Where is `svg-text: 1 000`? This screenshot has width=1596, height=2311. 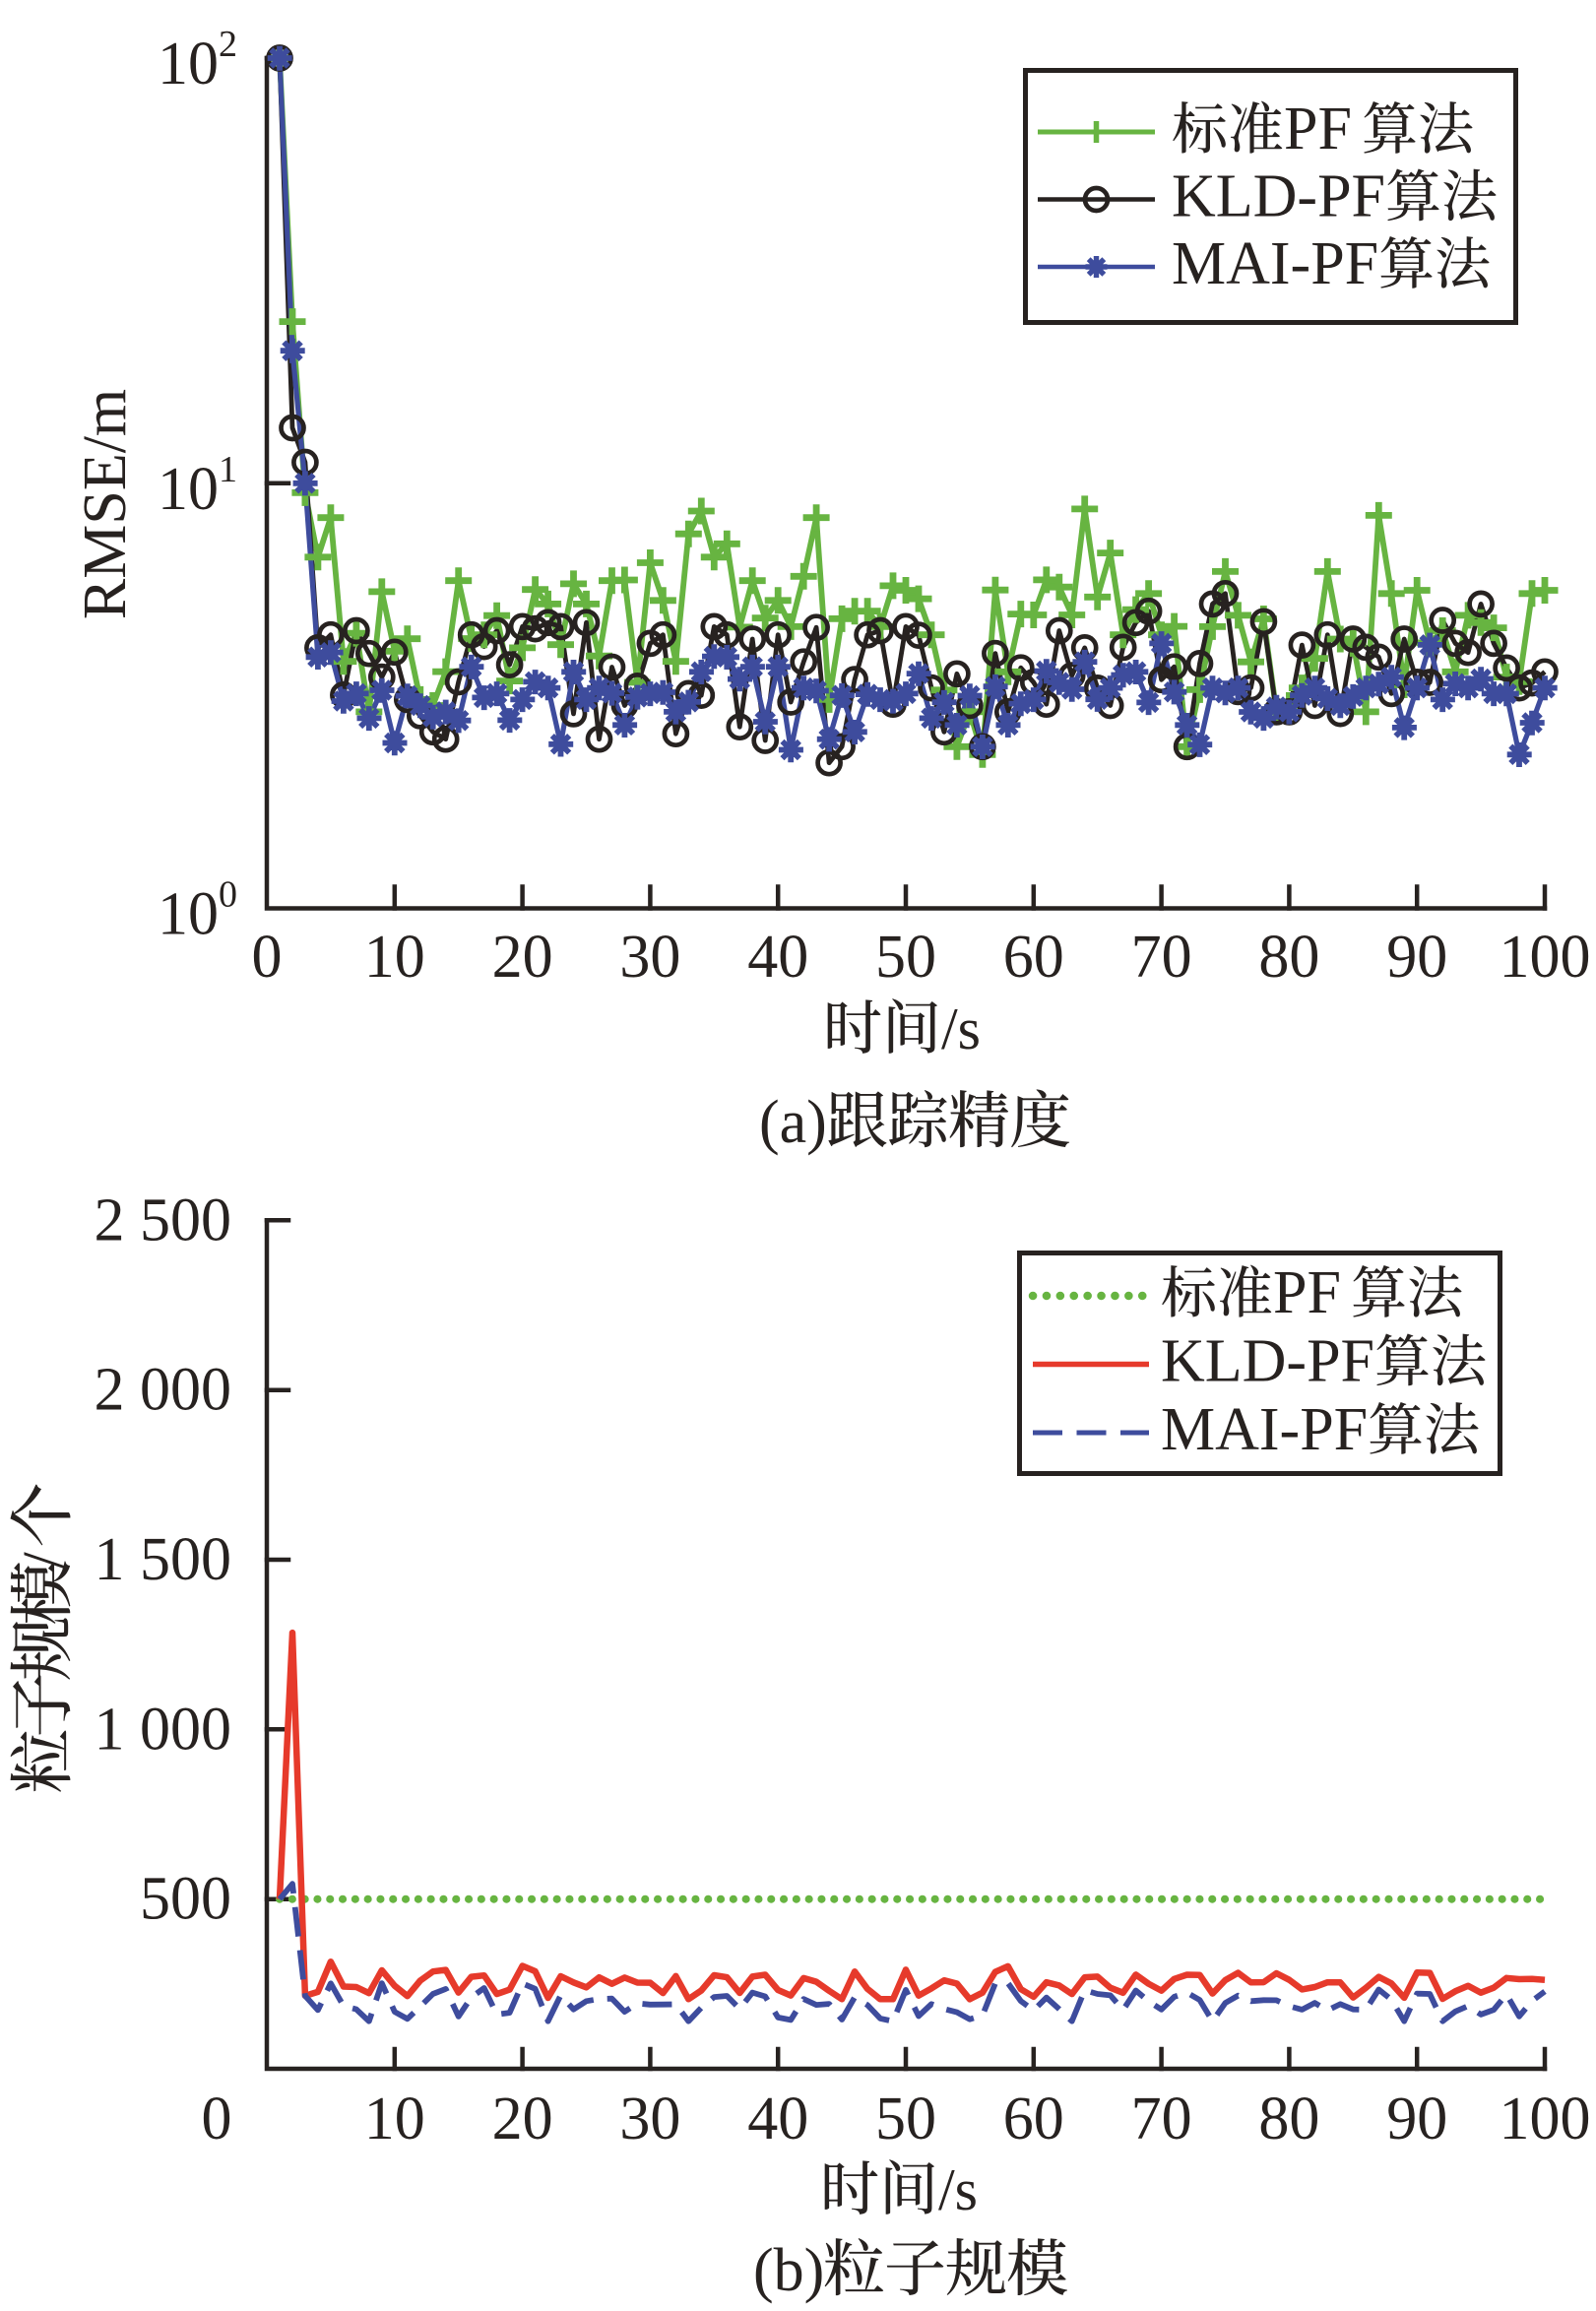 svg-text: 1 000 is located at coordinates (164, 1729).